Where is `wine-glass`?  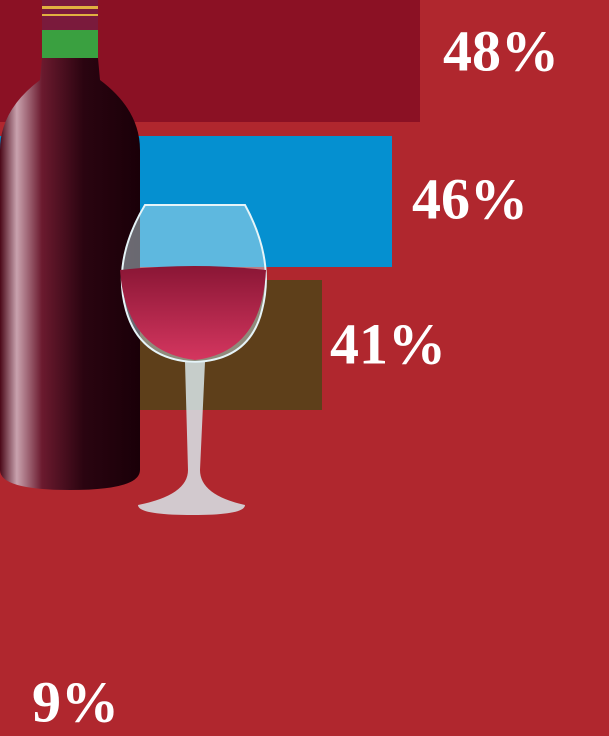
wine-glass is located at coordinates (193, 359).